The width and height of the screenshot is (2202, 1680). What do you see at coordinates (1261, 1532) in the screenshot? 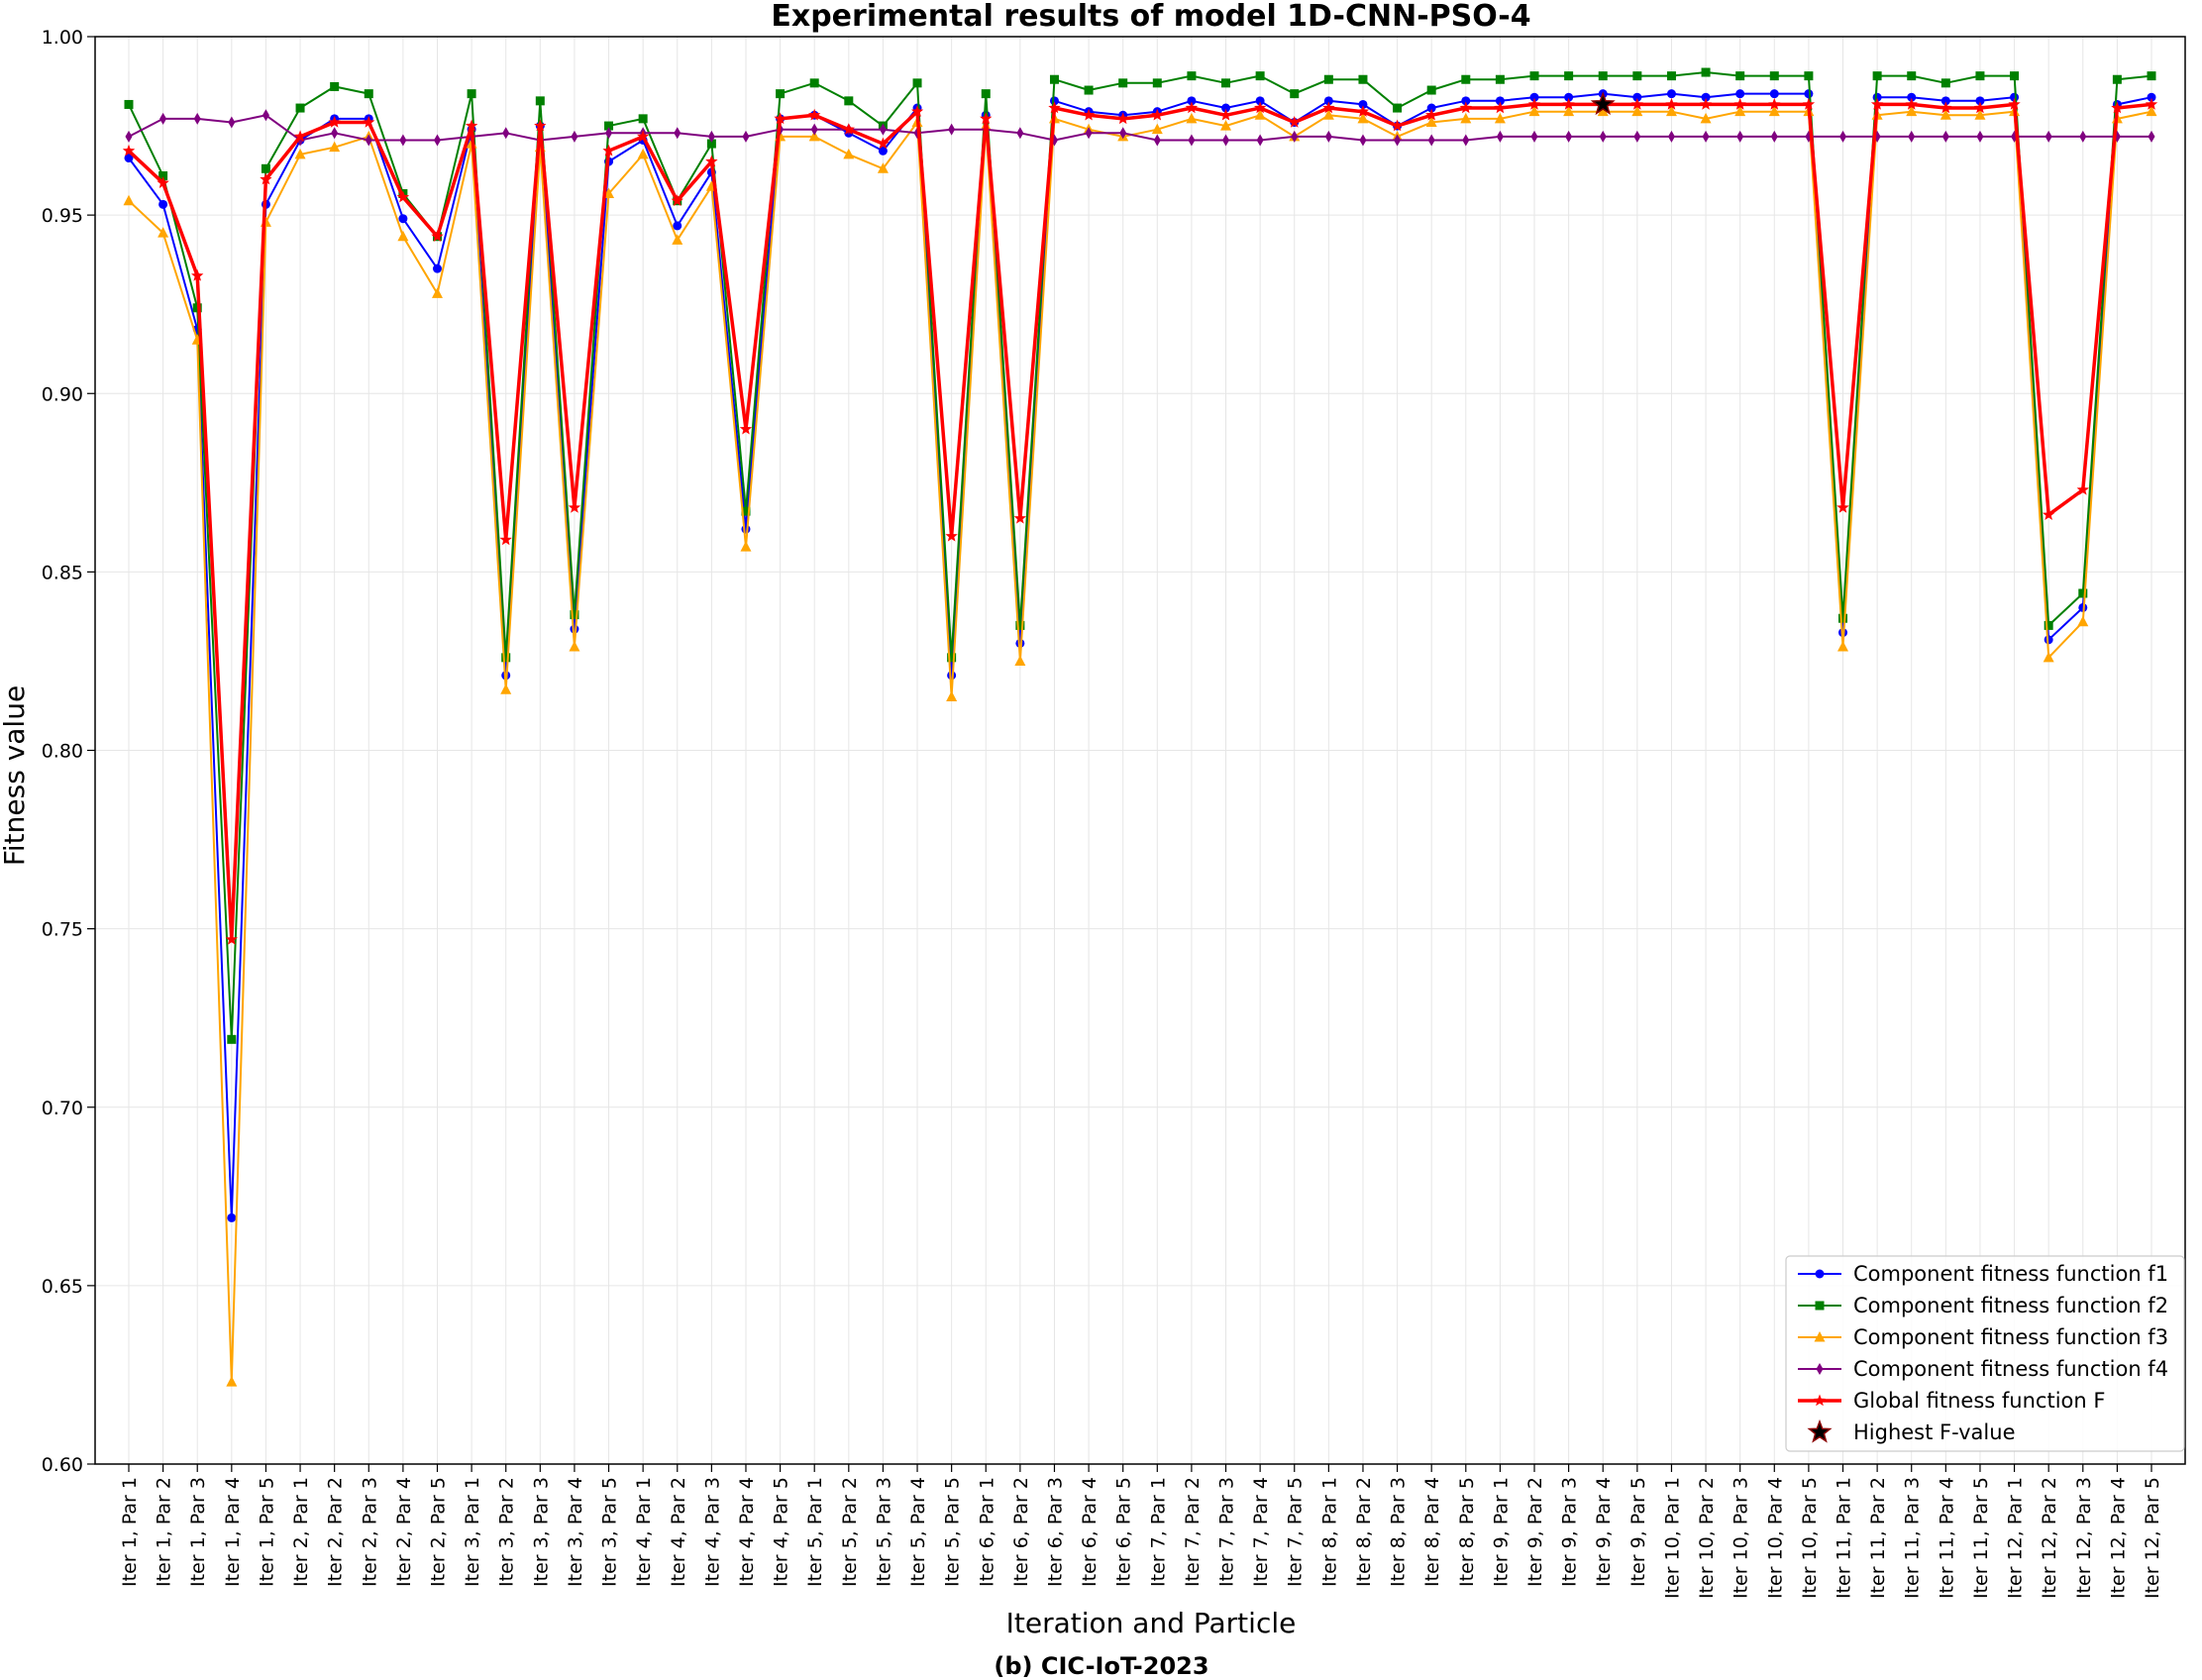
I see `x-tick-label: Iter 7, Par 4` at bounding box center [1261, 1532].